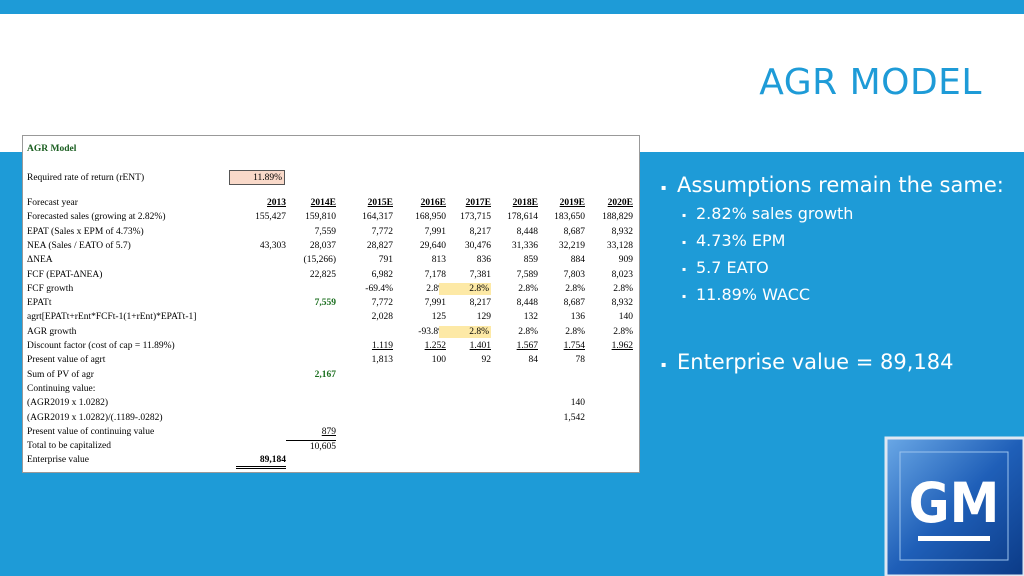 This screenshot has height=576, width=1024. Describe the element at coordinates (40, 260) in the screenshot. I see `row-label: ΔNEA` at that location.